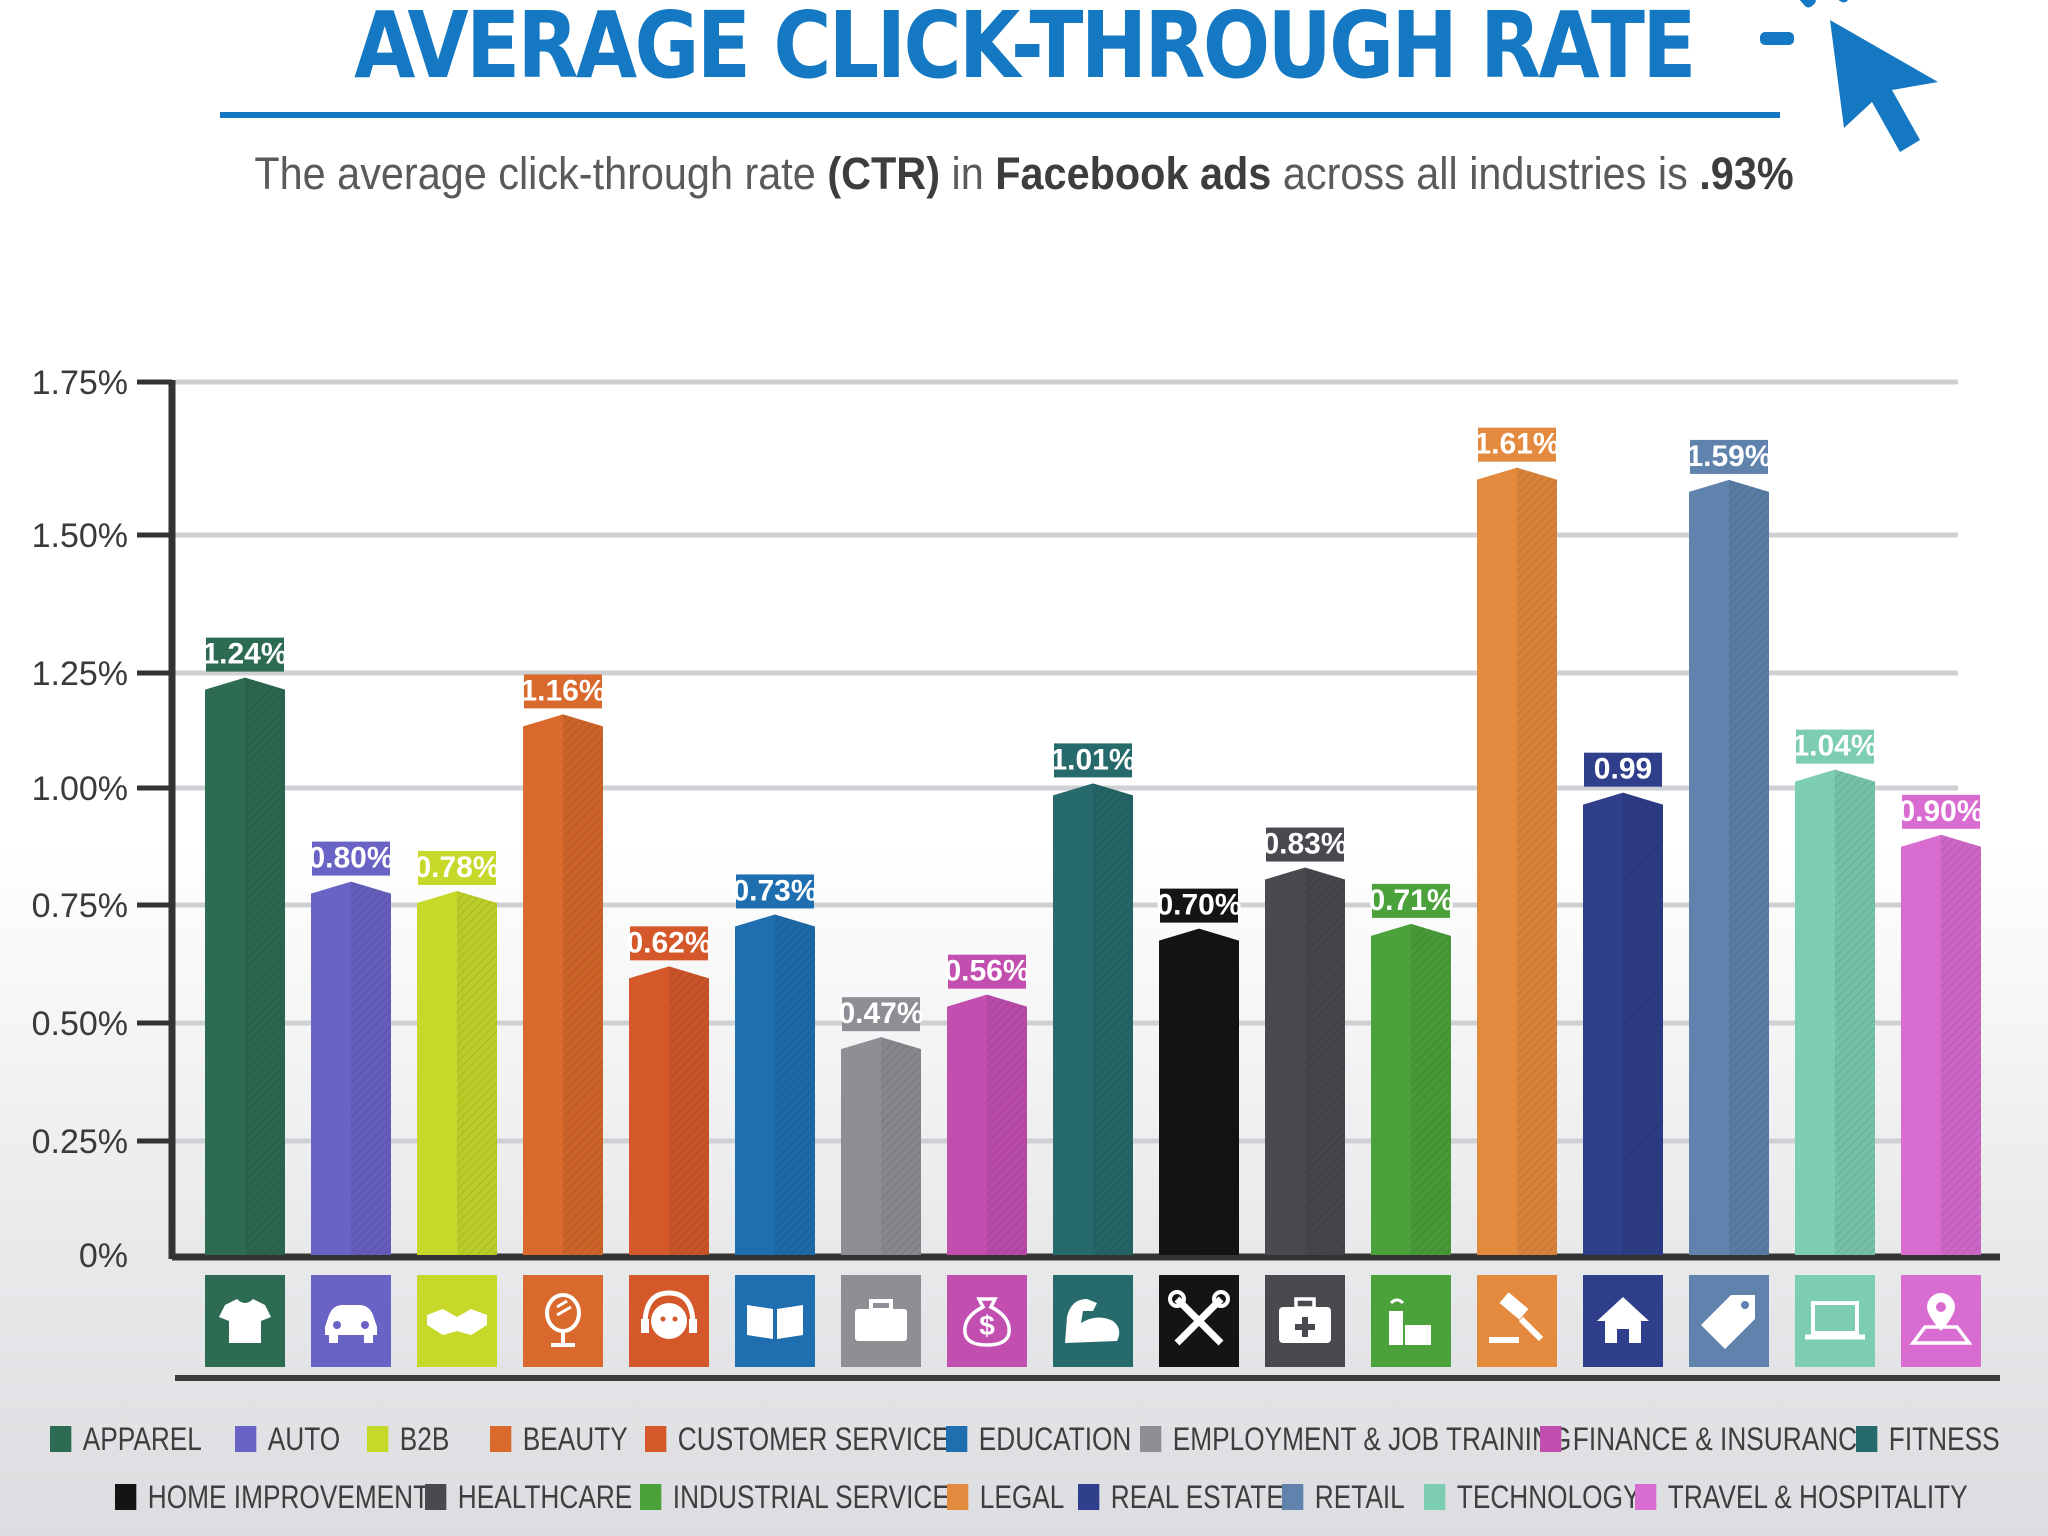  I want to click on bar: 0.56%, so click(987, 1104).